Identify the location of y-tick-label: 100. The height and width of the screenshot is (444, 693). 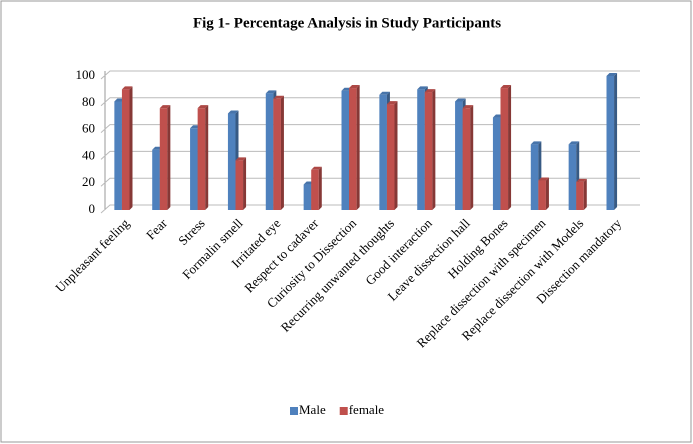
(86, 74).